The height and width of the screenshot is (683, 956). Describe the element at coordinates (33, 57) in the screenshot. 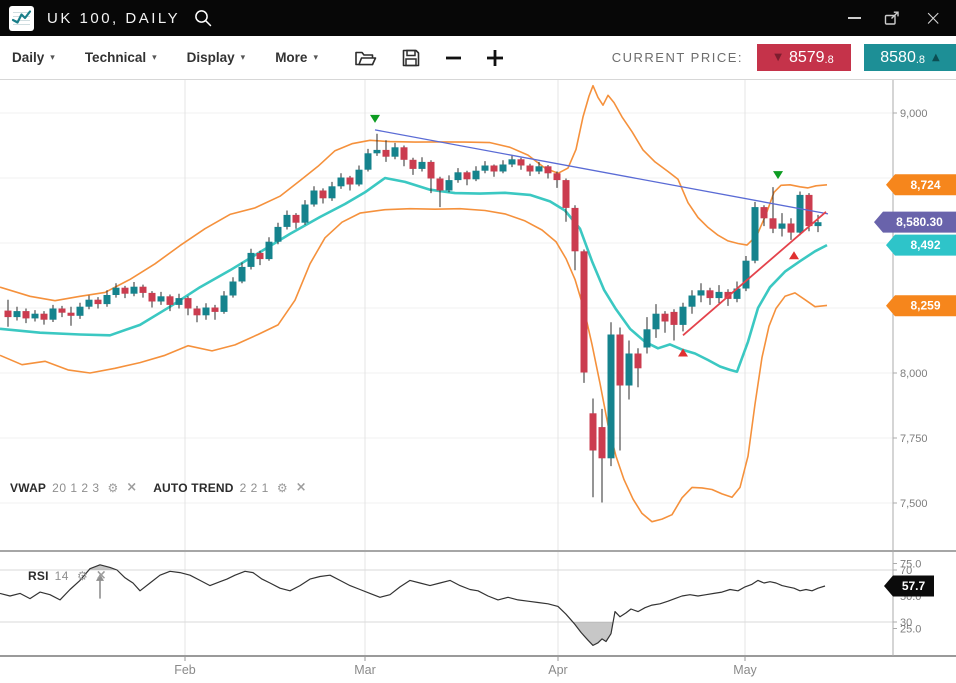

I see `menu-daily: Daily ▾` at that location.